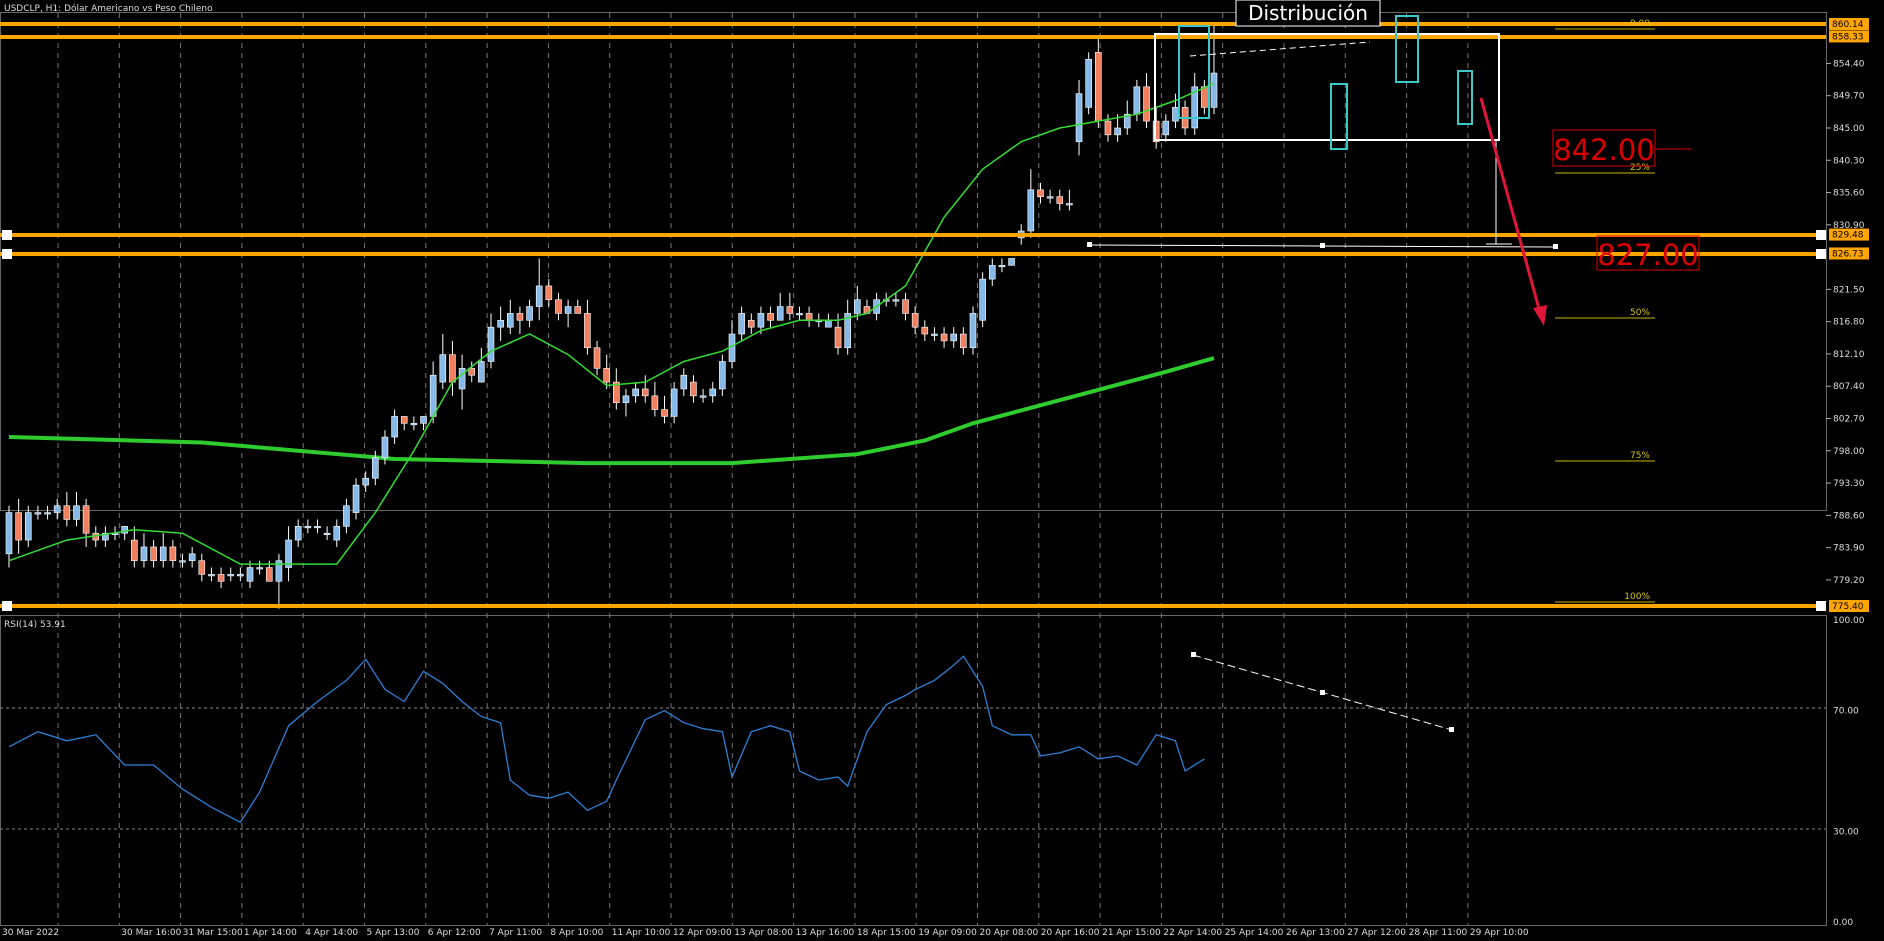 Image resolution: width=1884 pixels, height=941 pixels. Describe the element at coordinates (1322, 163) in the screenshot. I see `distribution-annotation: Distribución` at that location.